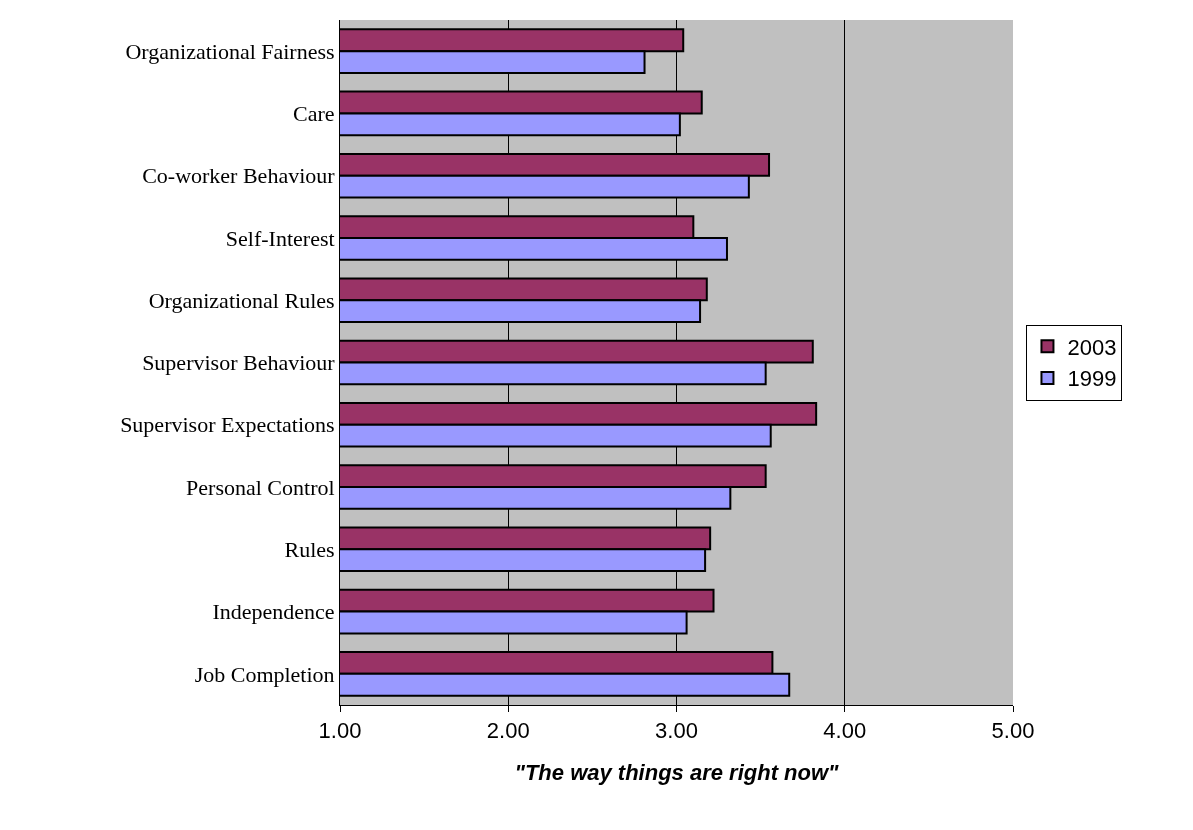 This screenshot has height=830, width=1193. What do you see at coordinates (260, 487) in the screenshot?
I see `y-tick-label: Personal Control` at bounding box center [260, 487].